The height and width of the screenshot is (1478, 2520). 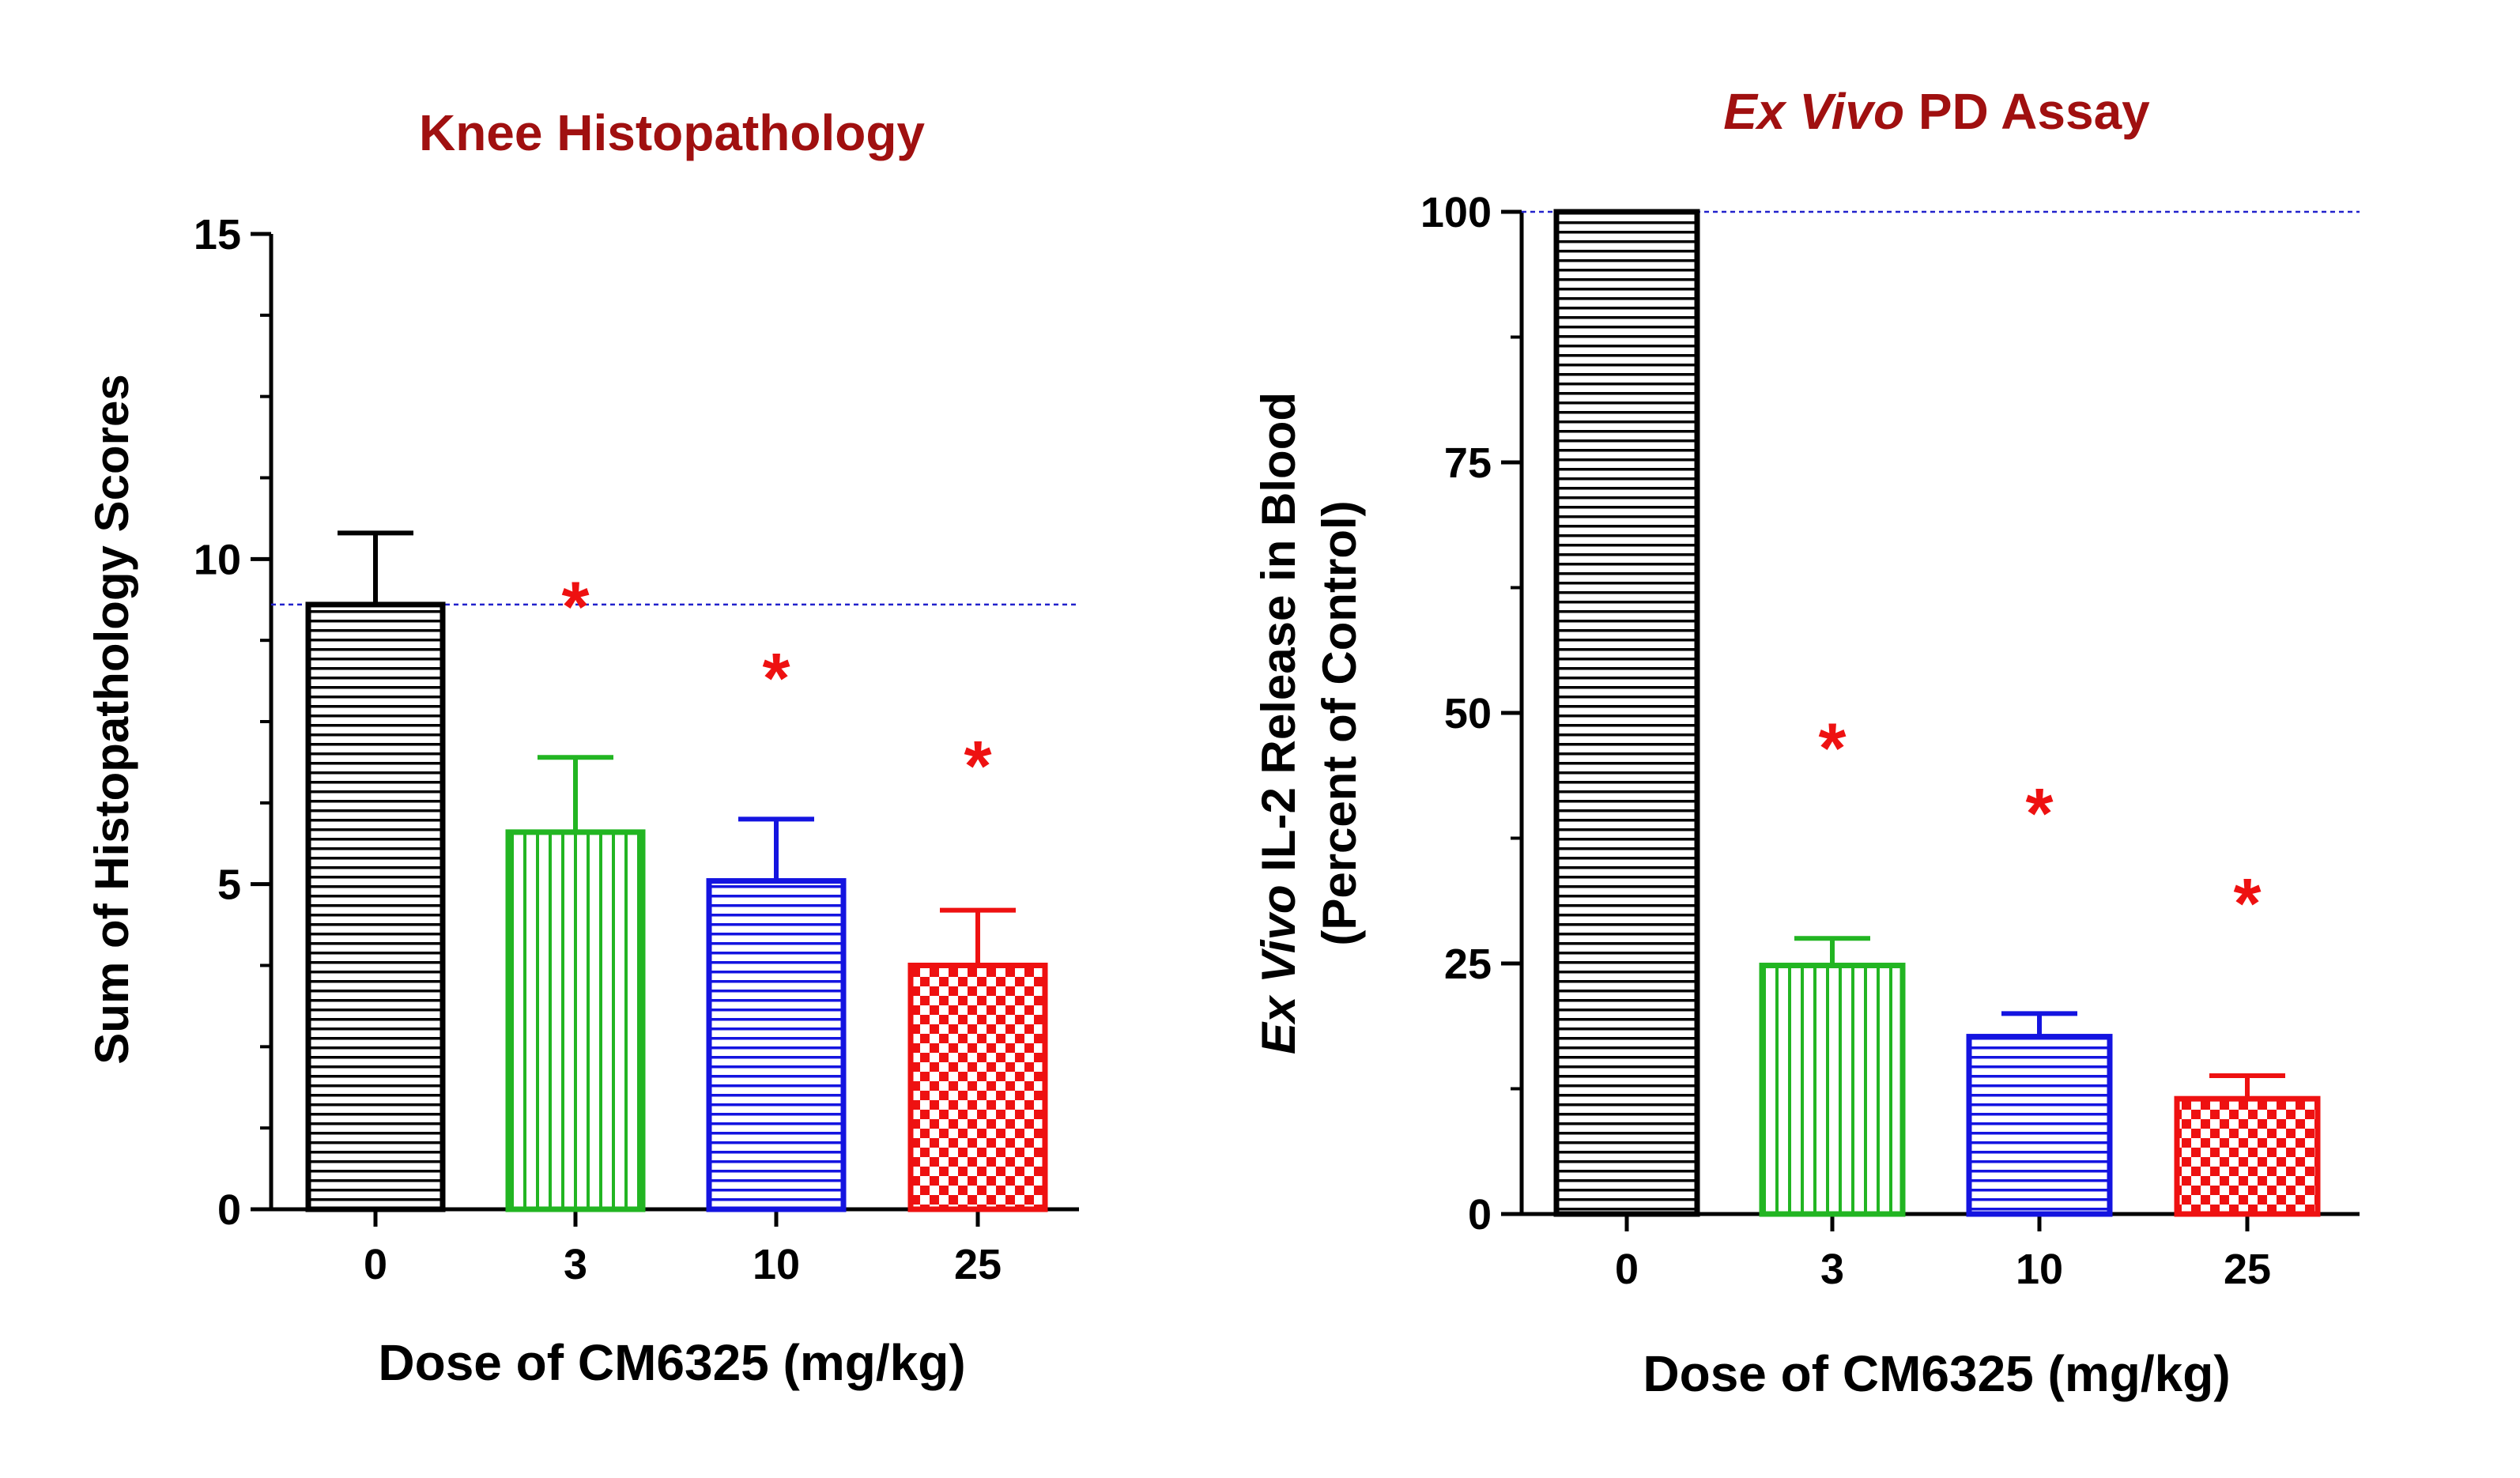 What do you see at coordinates (217, 234) in the screenshot?
I see `y-tick-label: 15` at bounding box center [217, 234].